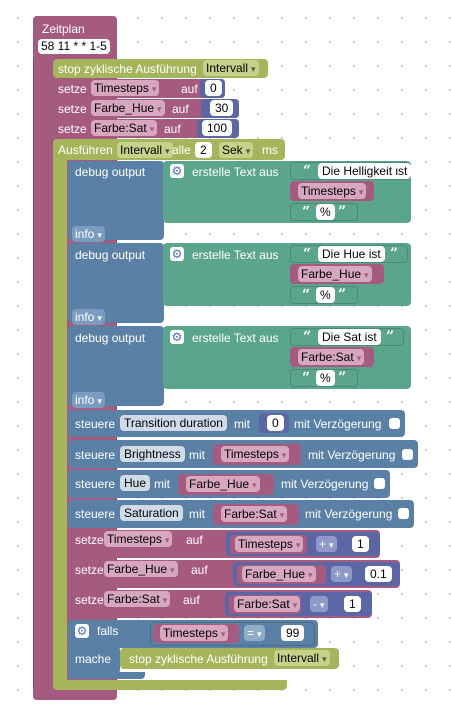 The height and width of the screenshot is (709, 451). What do you see at coordinates (106, 675) in the screenshot?
I see `if-footer` at bounding box center [106, 675].